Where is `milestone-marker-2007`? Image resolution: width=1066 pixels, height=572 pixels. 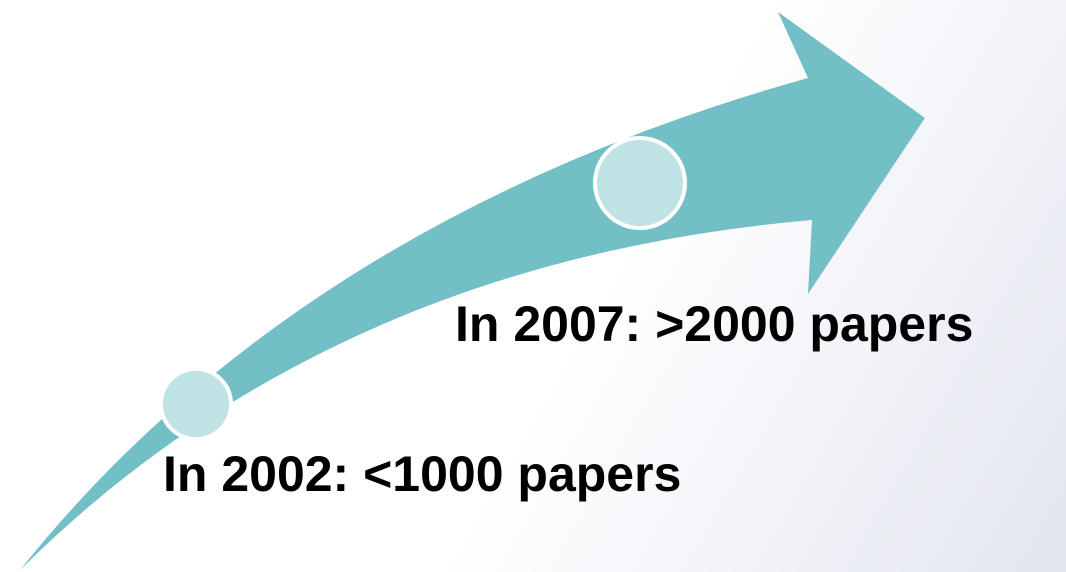 milestone-marker-2007 is located at coordinates (640, 183).